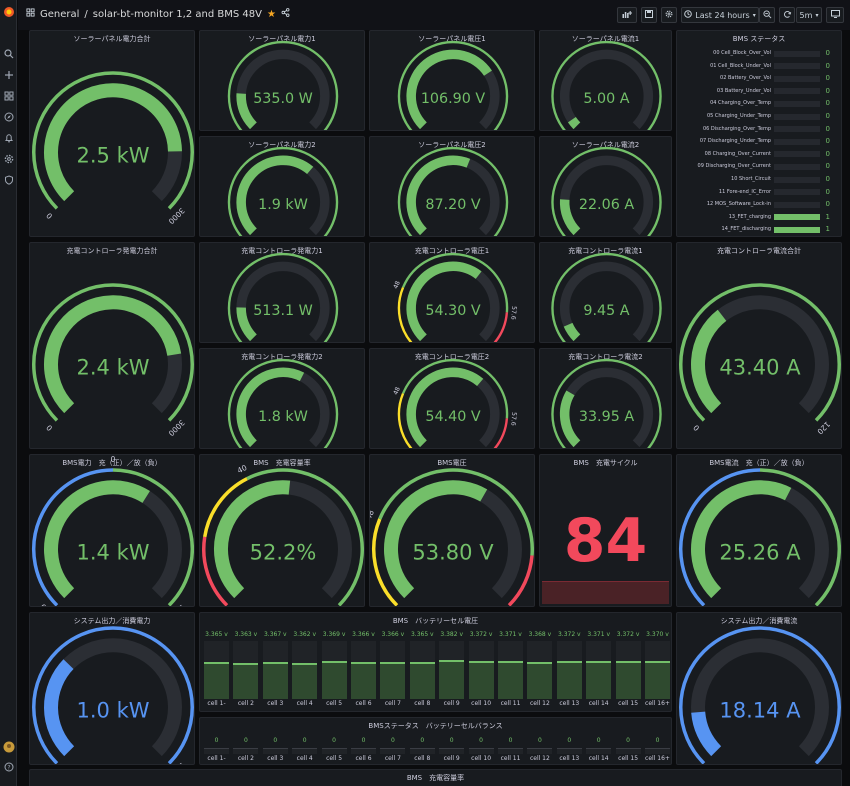 The image size is (850, 786). I want to click on clock-icon, so click(688, 15).